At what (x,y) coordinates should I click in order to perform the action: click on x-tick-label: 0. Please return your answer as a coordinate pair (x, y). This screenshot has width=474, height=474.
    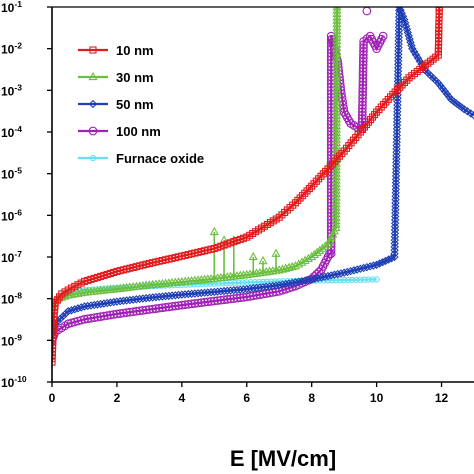
    Looking at the image, I should click on (52, 398).